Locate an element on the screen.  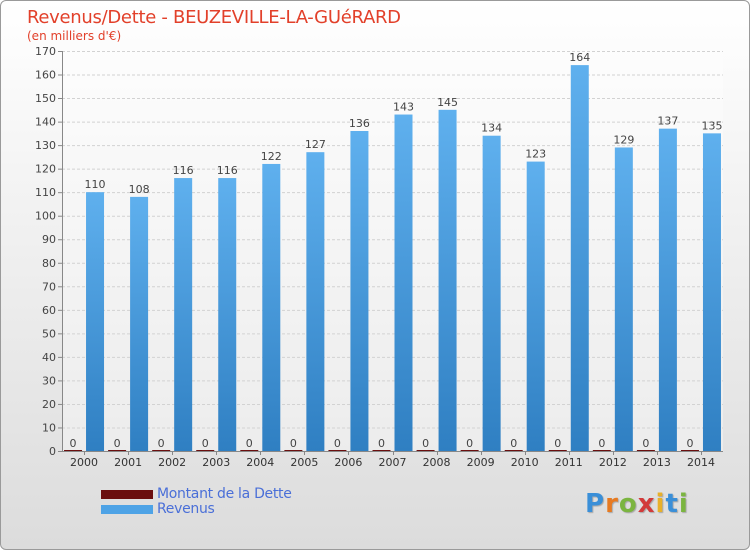
x-tick-label: 2004 is located at coordinates (260, 462).